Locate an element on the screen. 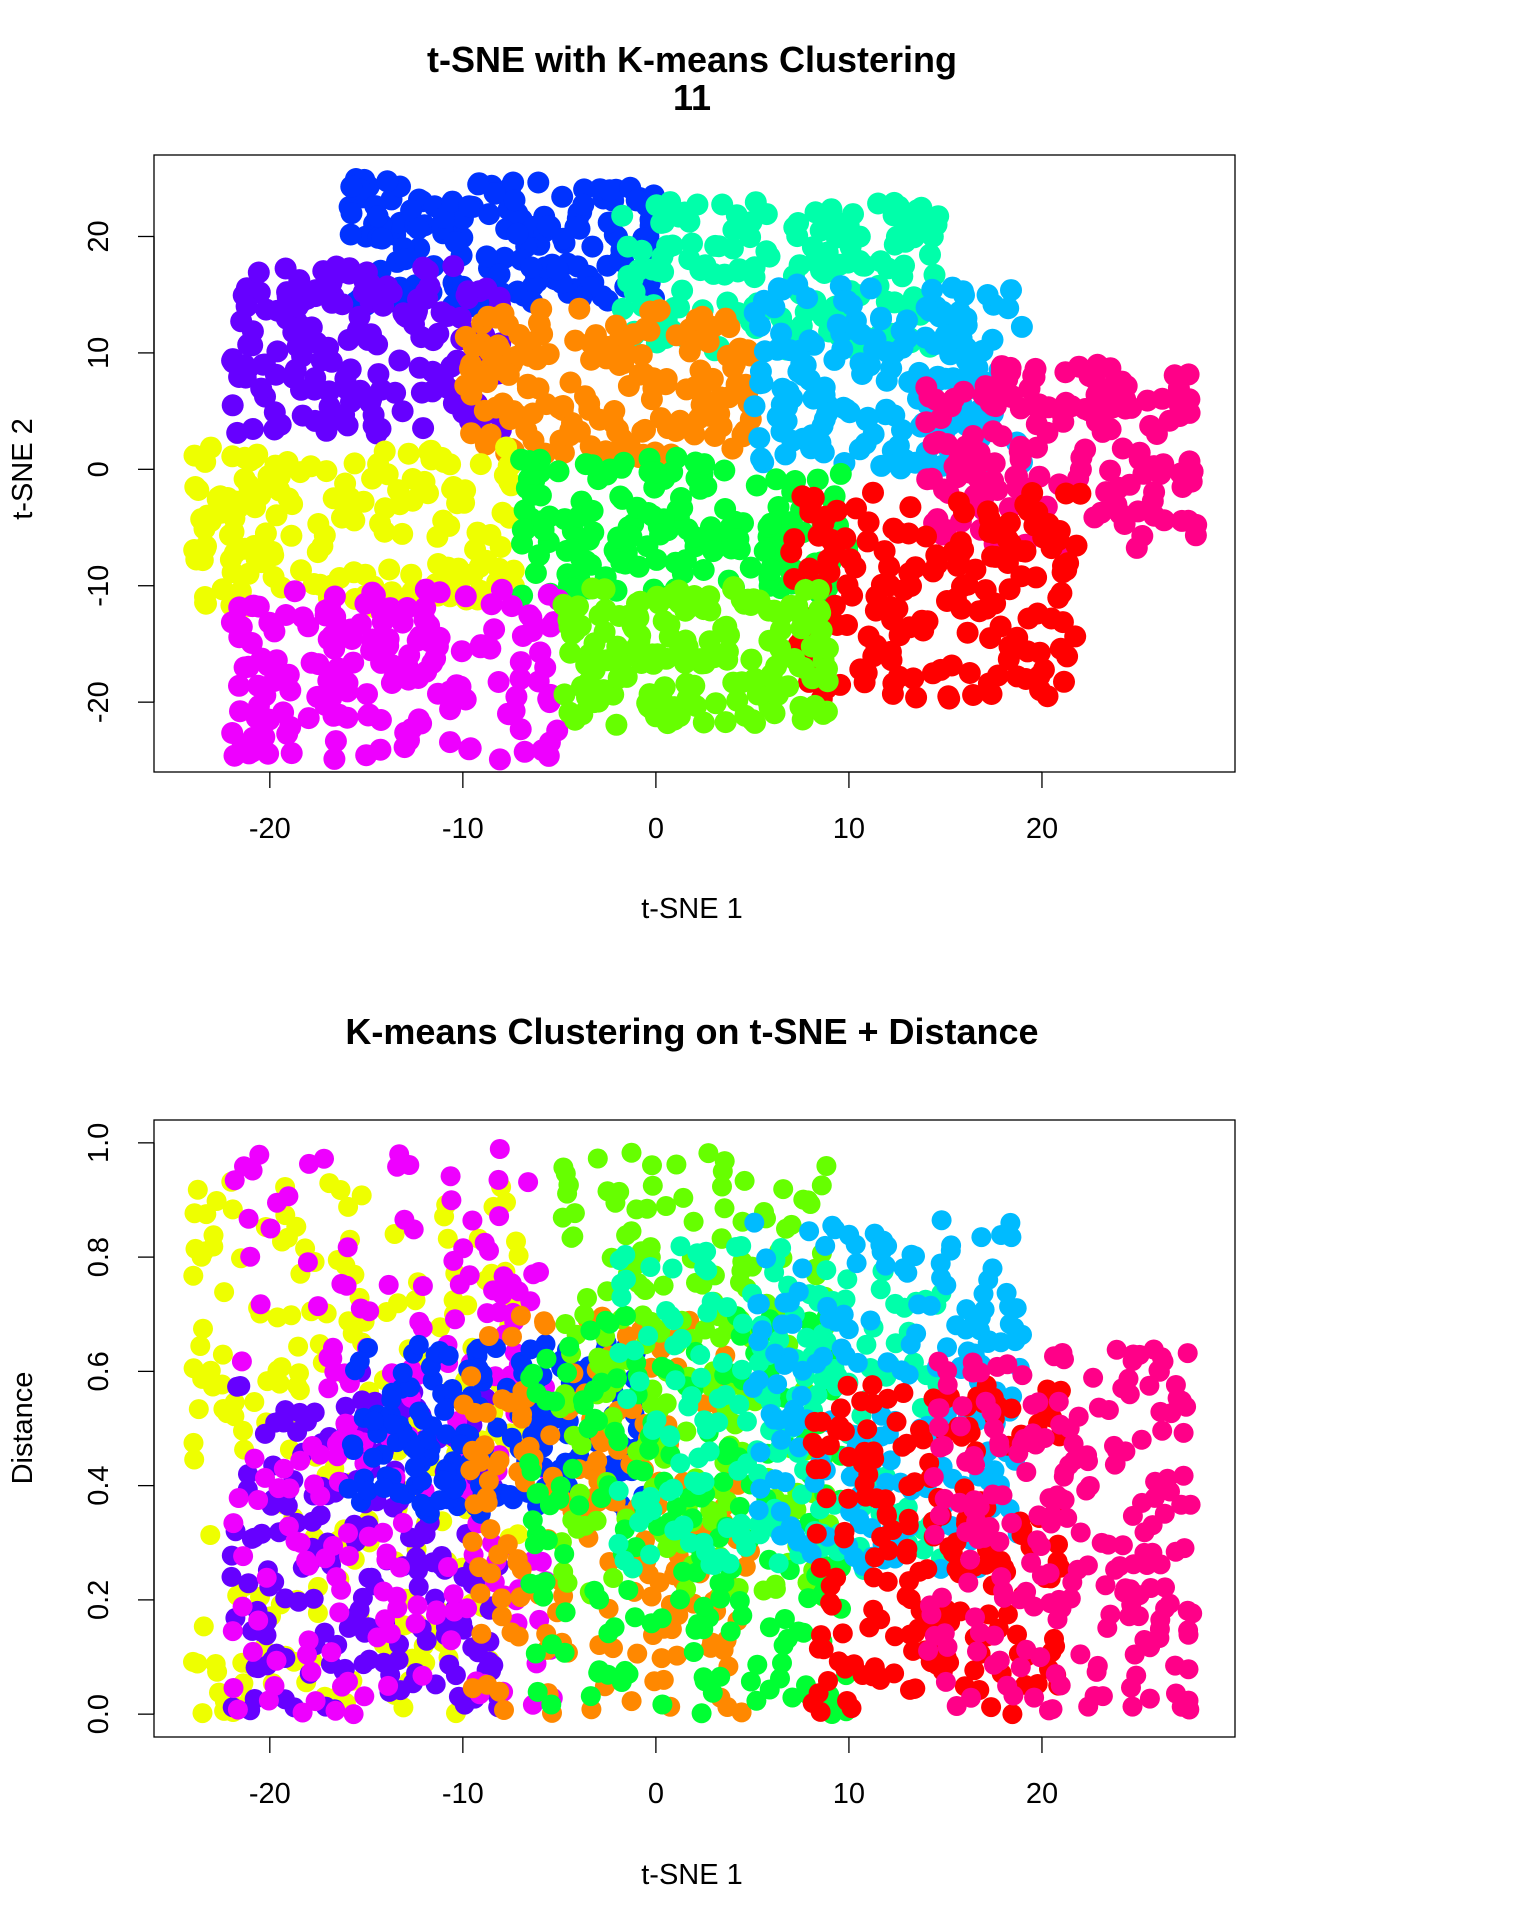 Image resolution: width=1536 pixels, height=1925 pixels. x-tick-label: 0 is located at coordinates (656, 829).